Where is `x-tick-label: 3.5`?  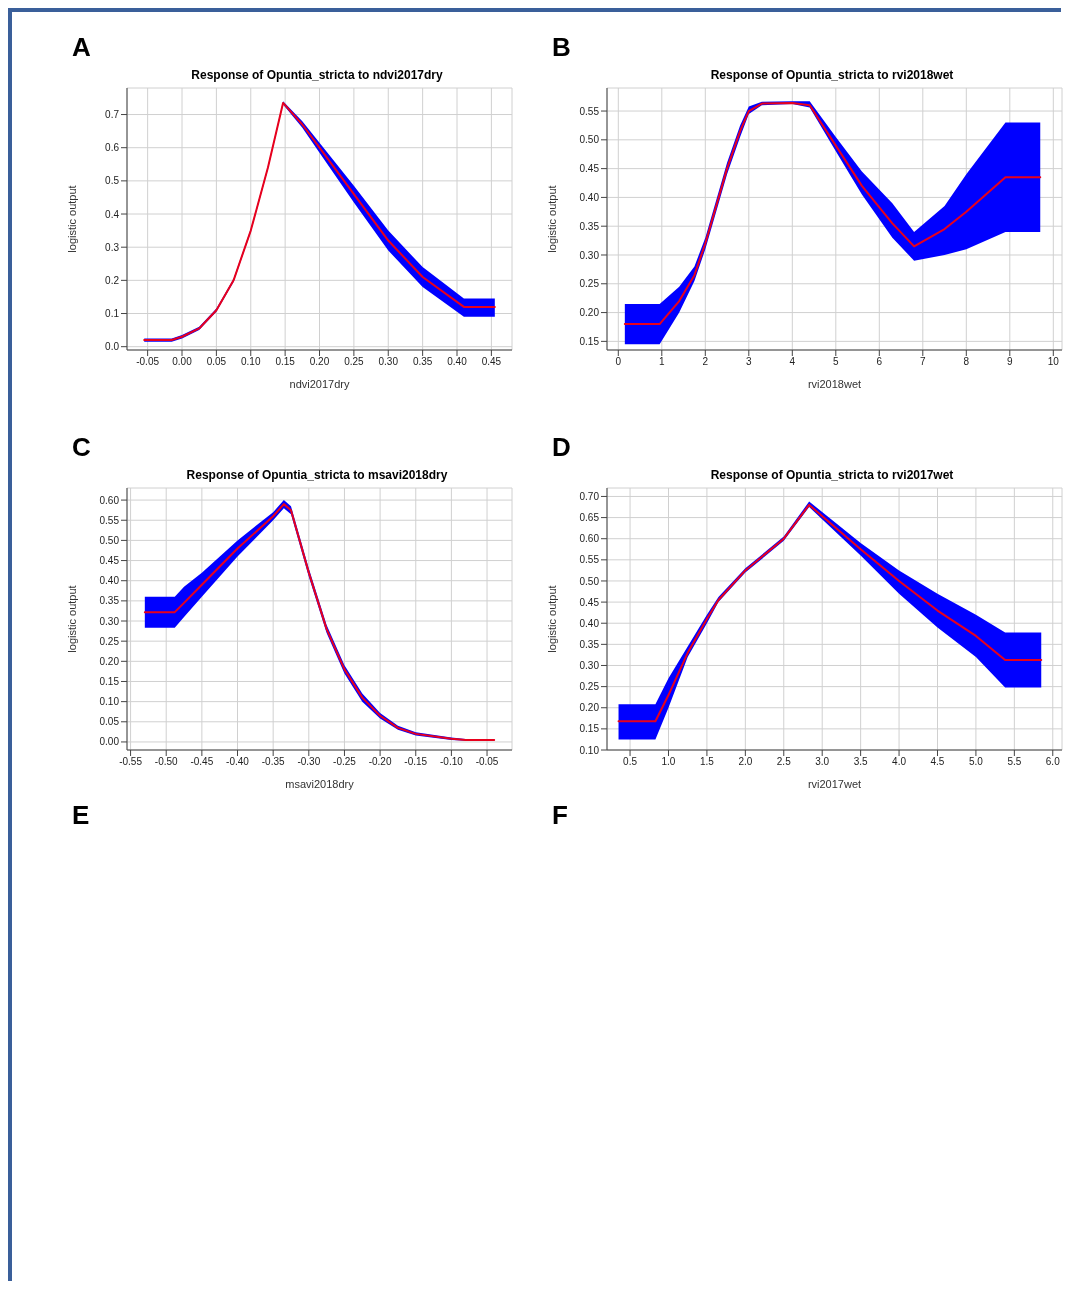 x-tick-label: 3.5 is located at coordinates (861, 762).